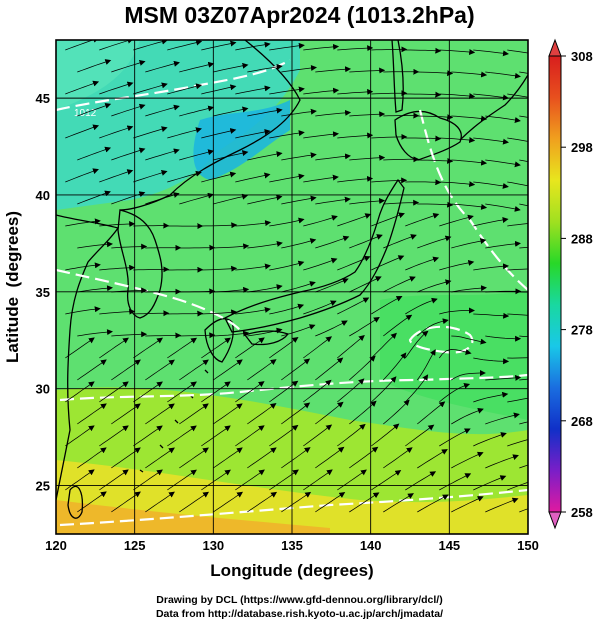 The width and height of the screenshot is (599, 625). I want to click on cool-region-nw, so click(98, 75).